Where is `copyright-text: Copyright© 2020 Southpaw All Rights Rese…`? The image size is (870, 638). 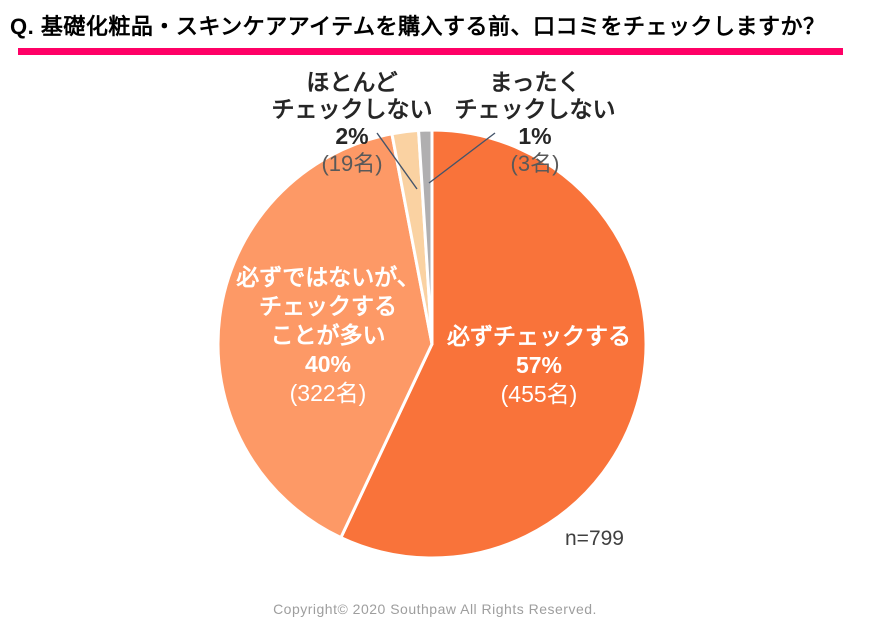 copyright-text: Copyright© 2020 Southpaw All Rights Rese… is located at coordinates (435, 609).